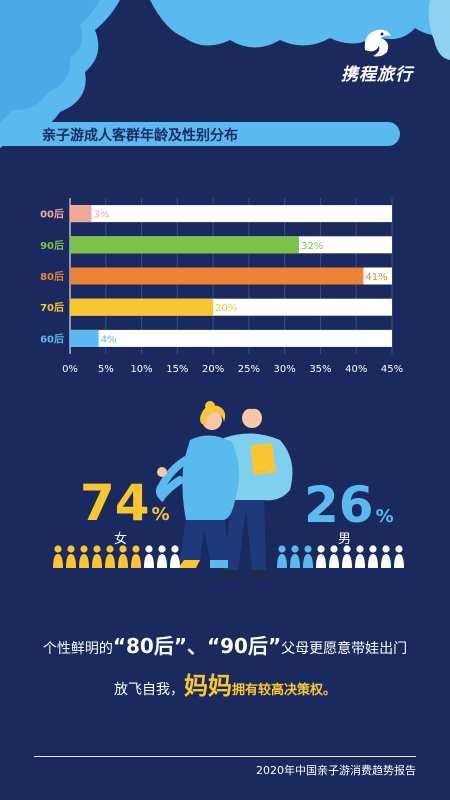 Image resolution: width=450 pixels, height=800 pixels. I want to click on male-people-icons, so click(340, 556).